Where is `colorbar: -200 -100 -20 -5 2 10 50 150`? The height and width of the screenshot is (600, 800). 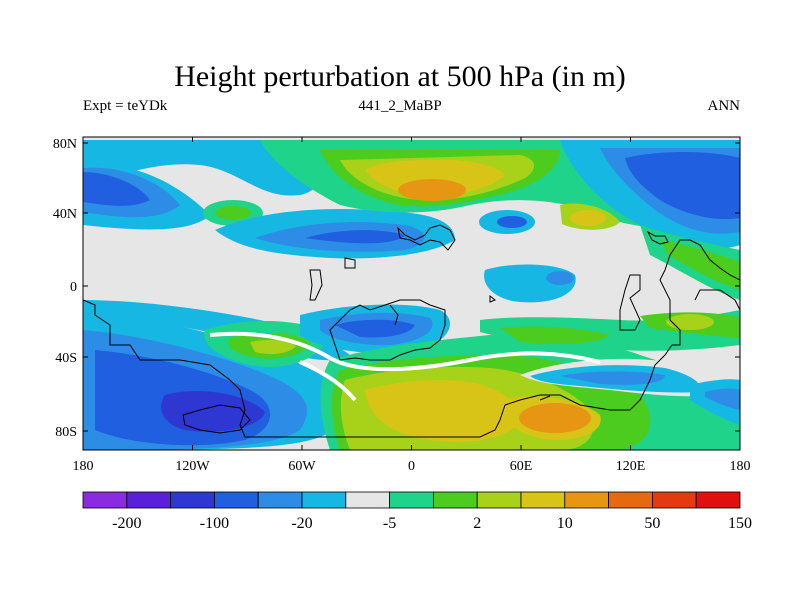
colorbar: -200 -100 -20 -5 2 10 50 150 is located at coordinates (417, 511).